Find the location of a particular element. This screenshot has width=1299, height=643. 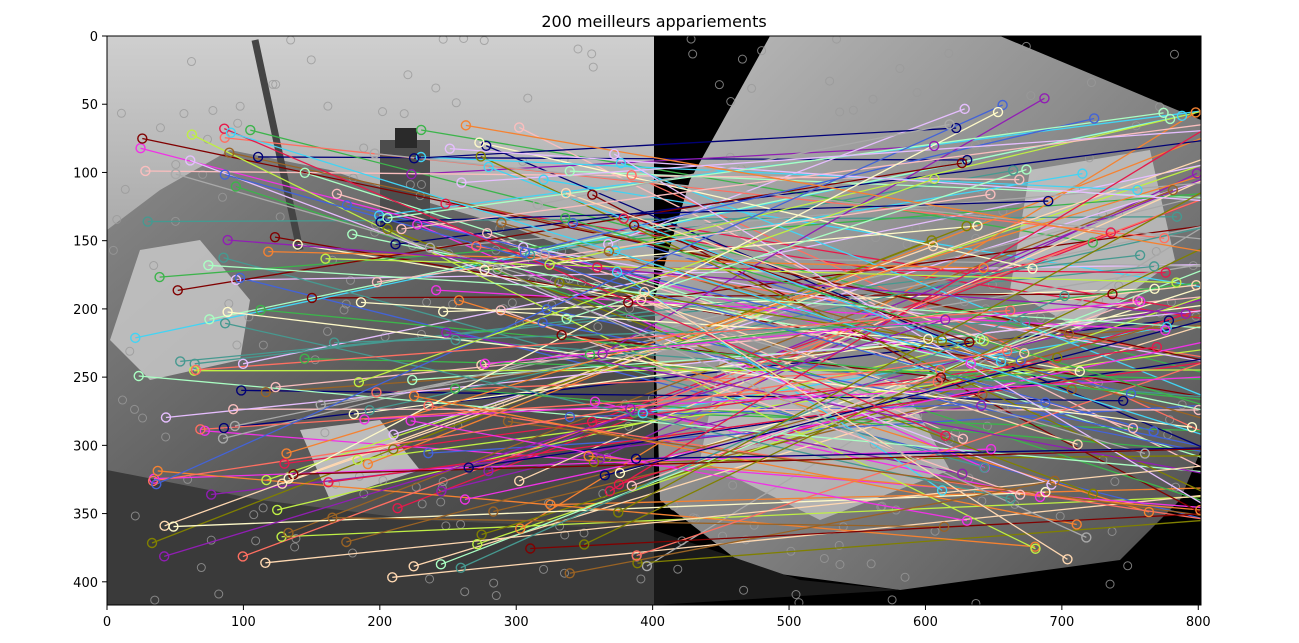

y-tick-label: 50 is located at coordinates (89, 105).